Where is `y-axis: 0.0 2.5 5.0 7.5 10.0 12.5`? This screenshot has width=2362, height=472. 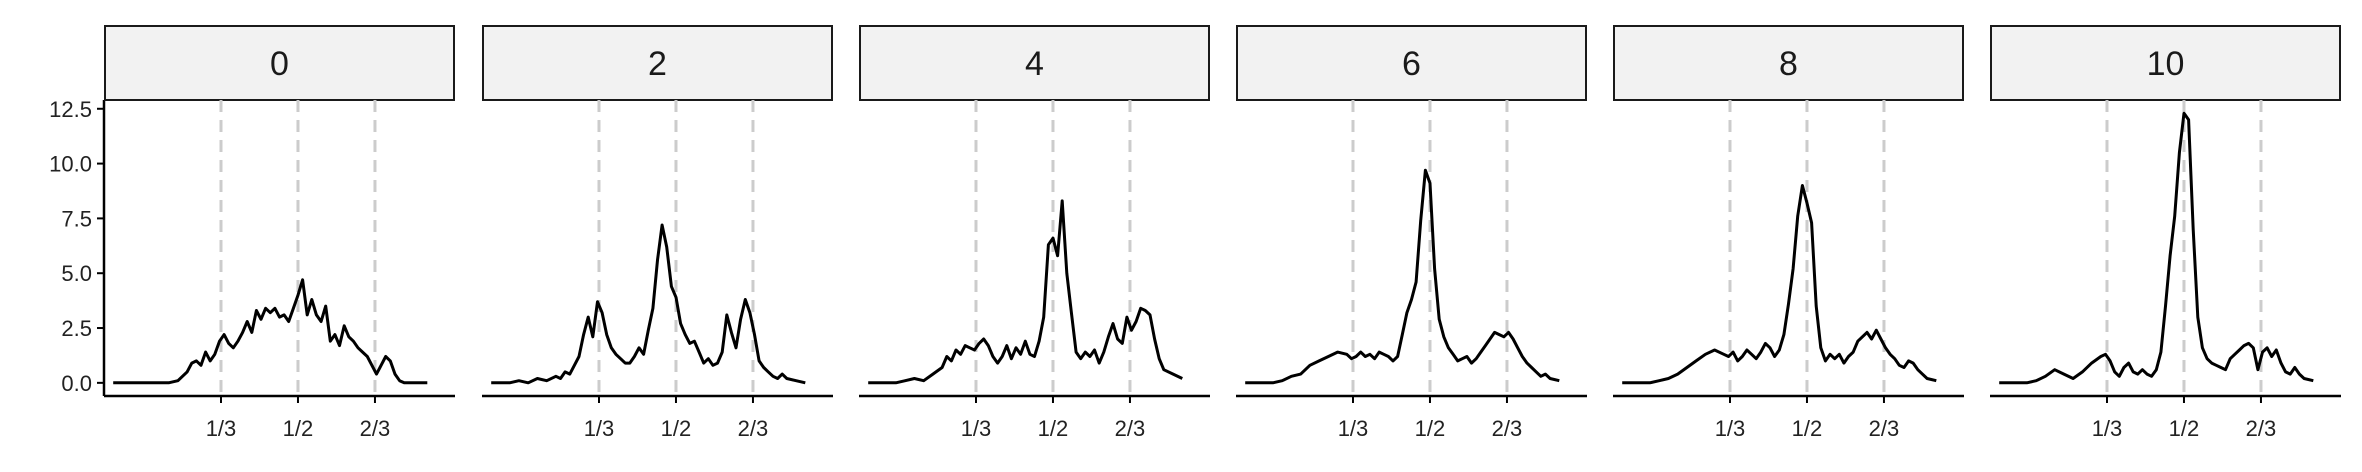
y-axis: 0.0 2.5 5.0 7.5 10.0 12.5 is located at coordinates (77, 246).